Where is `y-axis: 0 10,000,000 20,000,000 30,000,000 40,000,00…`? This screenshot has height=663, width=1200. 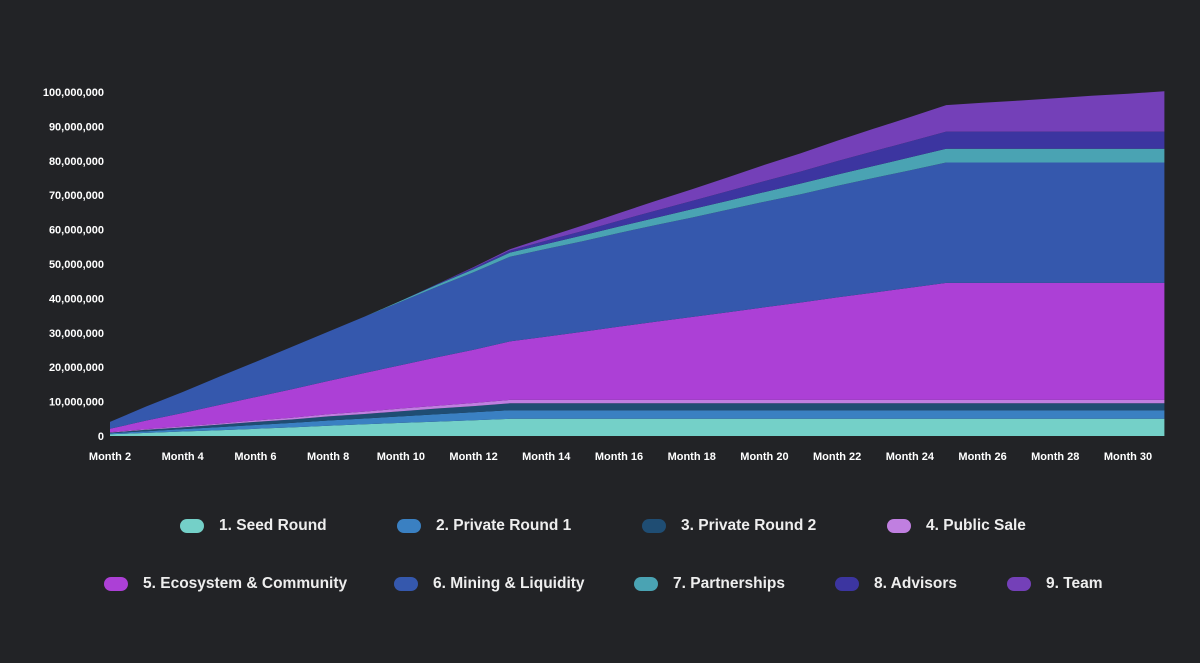
y-axis: 0 10,000,000 20,000,000 30,000,000 40,000,00… is located at coordinates (73, 265).